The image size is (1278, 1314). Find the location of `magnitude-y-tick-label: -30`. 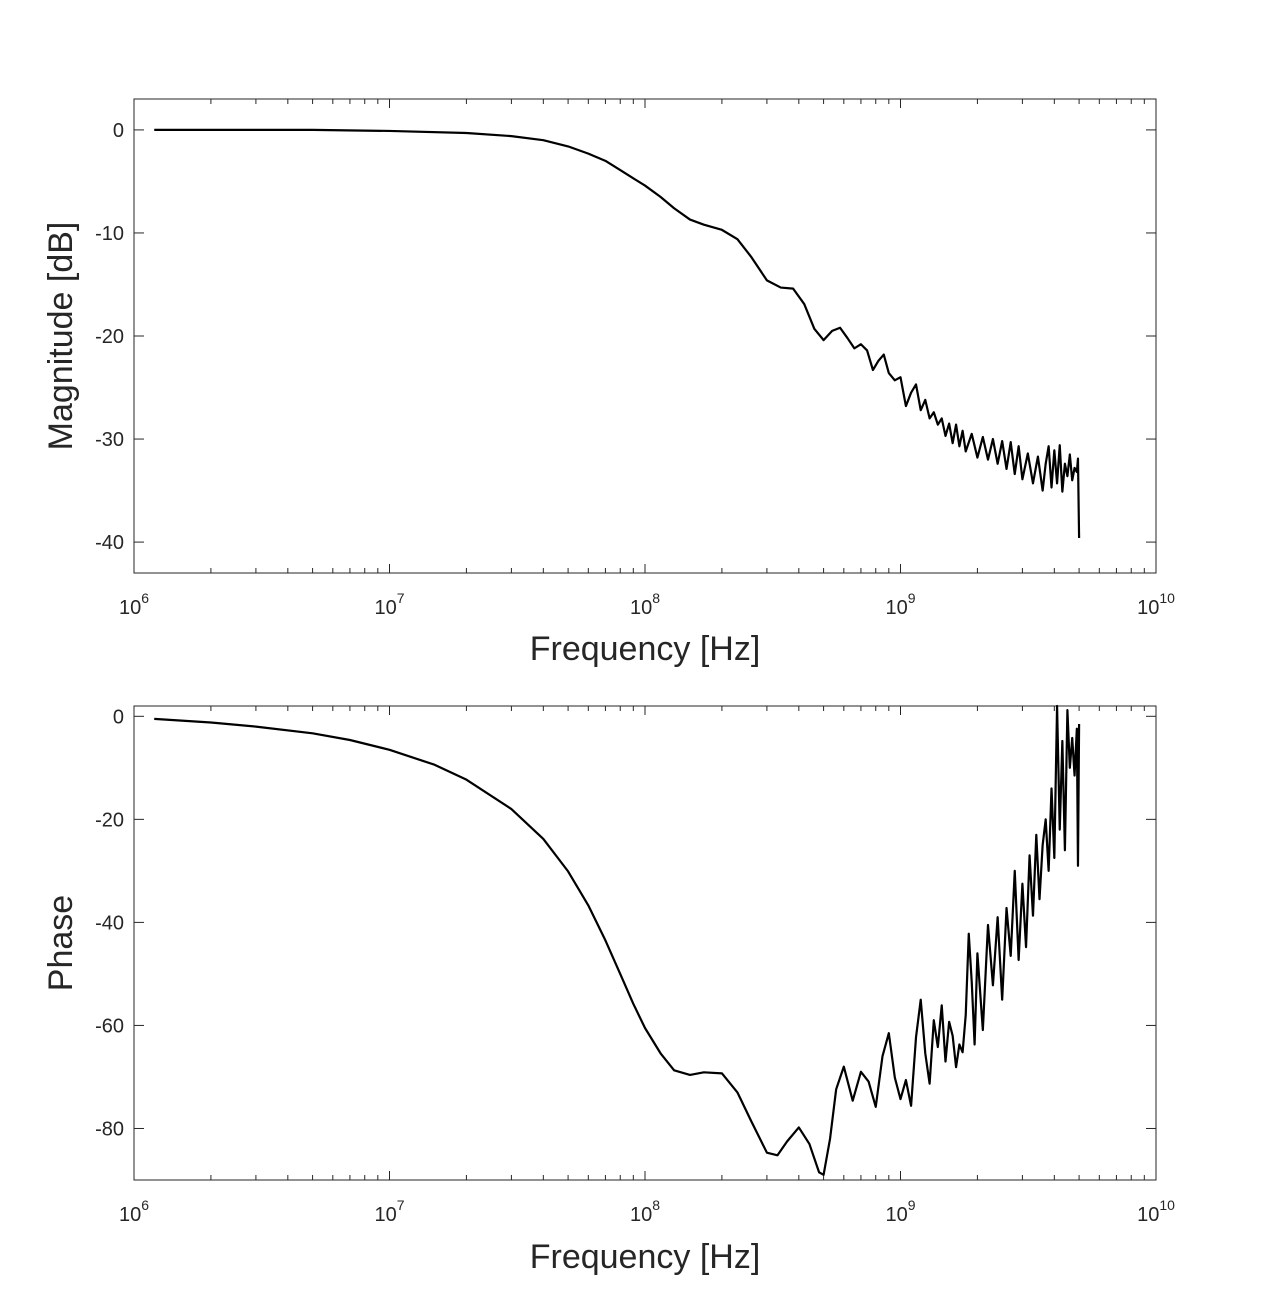

magnitude-y-tick-label: -30 is located at coordinates (109, 440).